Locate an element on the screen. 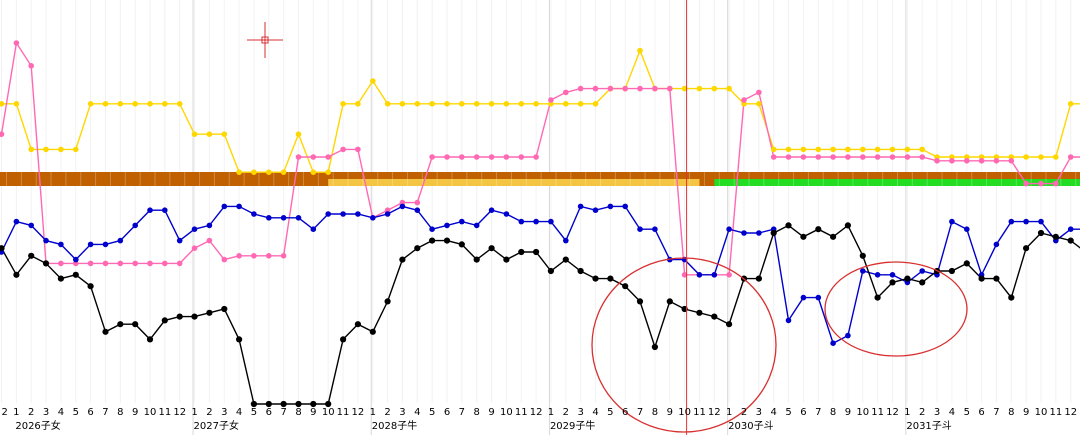 The image size is (1080, 435). x-tick-label: 6 is located at coordinates (447, 412).